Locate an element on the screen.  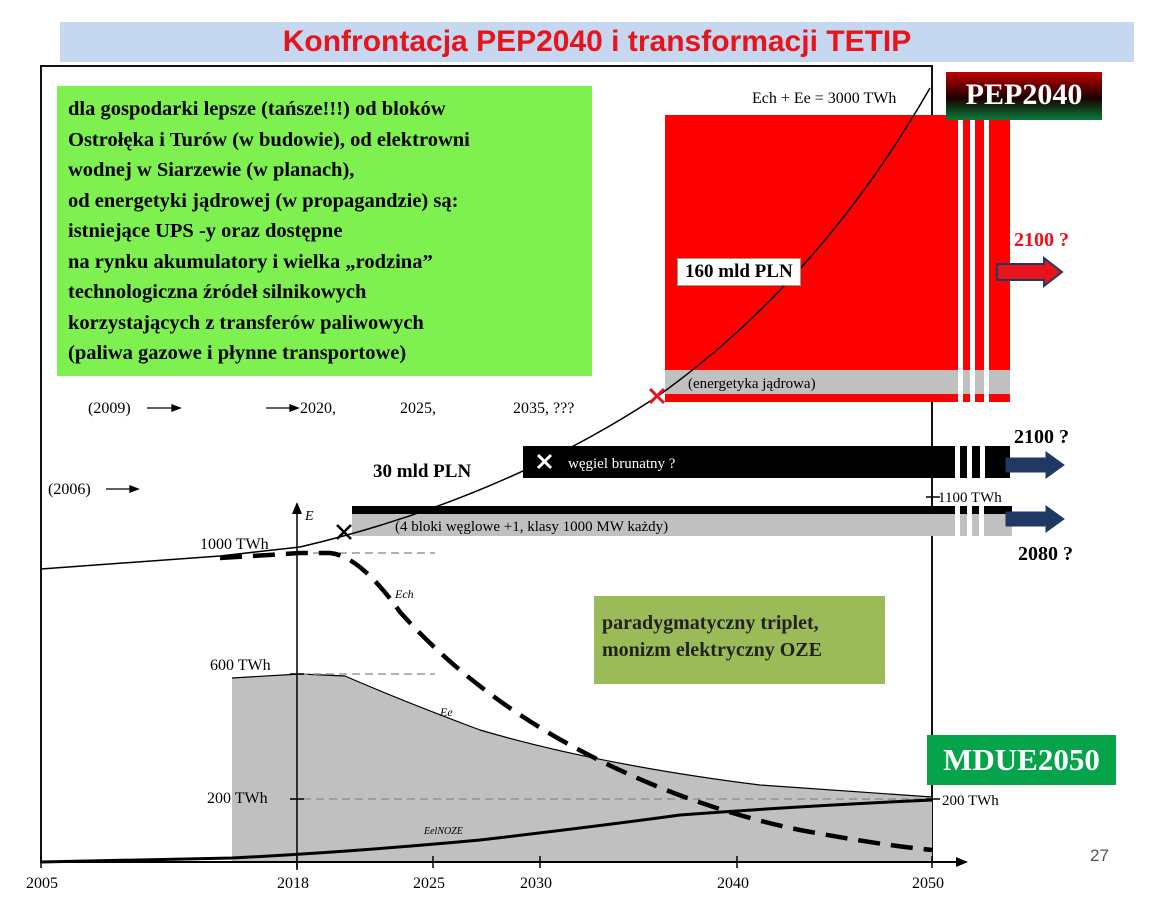
ech-curve-label: Ech is located at coordinates (404, 594).